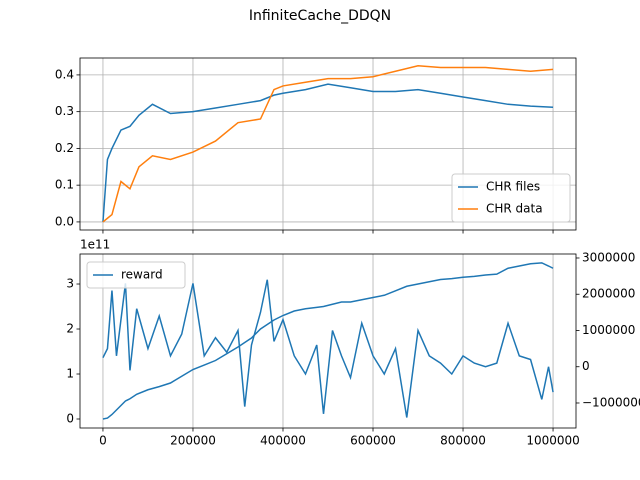  Describe the element at coordinates (70, 329) in the screenshot. I see `y-tick-label: 2` at that location.